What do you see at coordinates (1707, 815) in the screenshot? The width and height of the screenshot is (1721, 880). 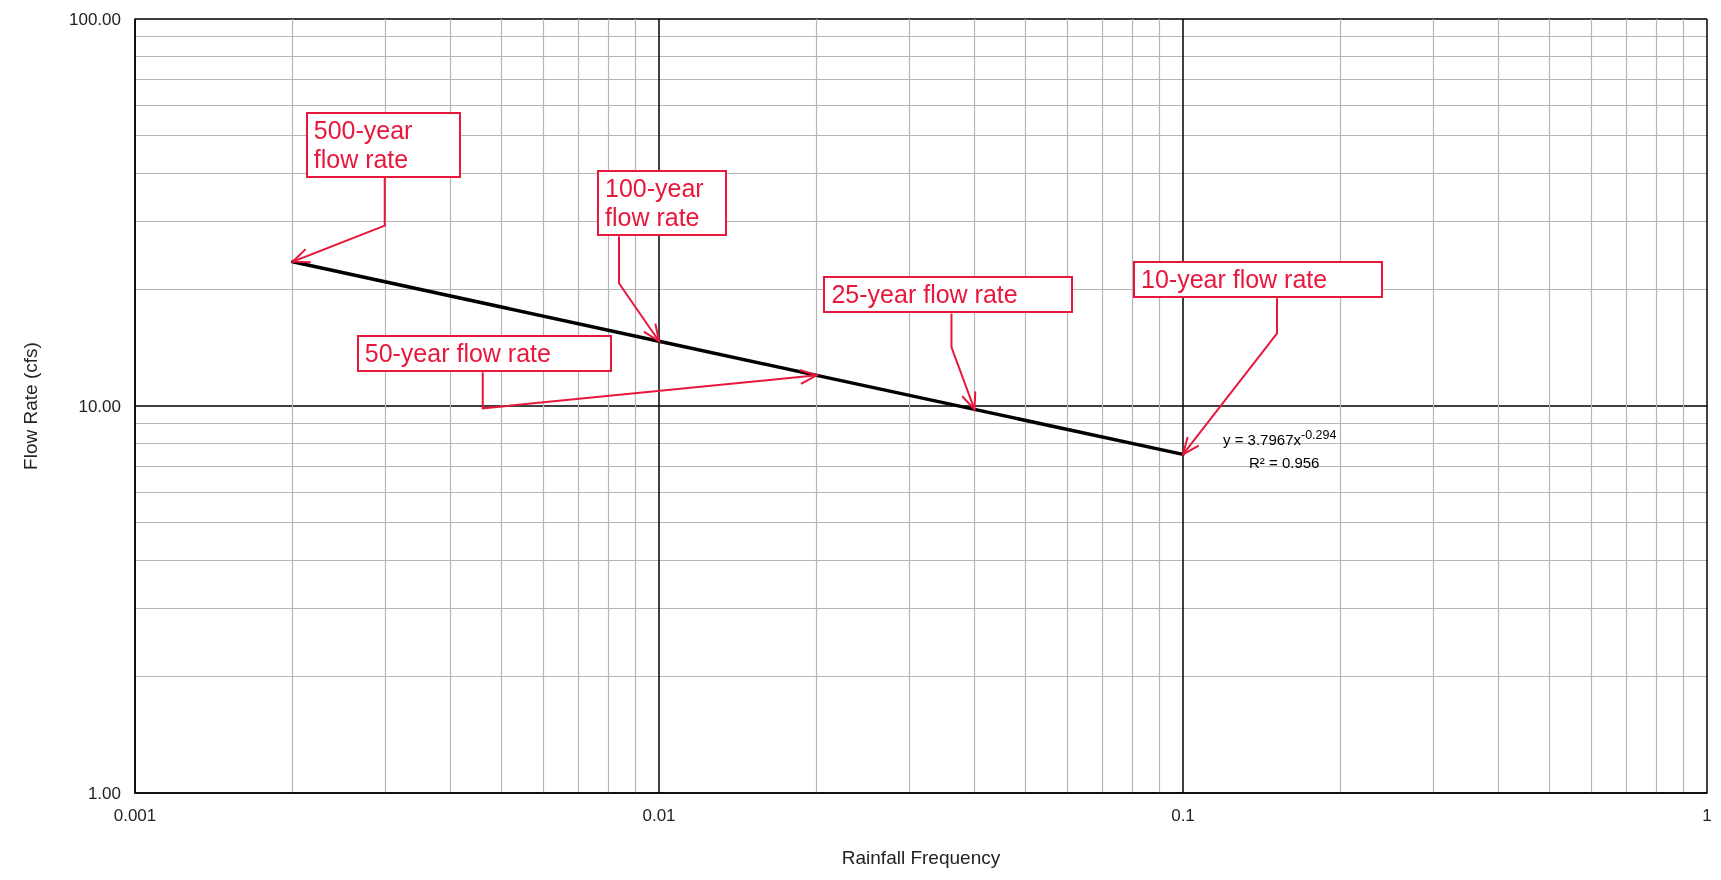 I see `x-tick-label: 1` at bounding box center [1707, 815].